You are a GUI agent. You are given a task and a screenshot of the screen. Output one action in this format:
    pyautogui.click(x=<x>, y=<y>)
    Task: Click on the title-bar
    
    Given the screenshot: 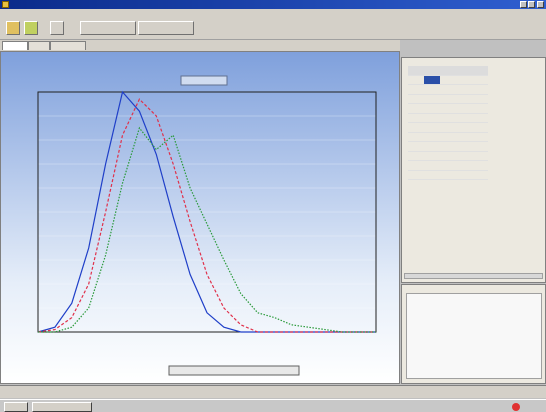 What is the action you would take?
    pyautogui.click(x=273, y=4)
    